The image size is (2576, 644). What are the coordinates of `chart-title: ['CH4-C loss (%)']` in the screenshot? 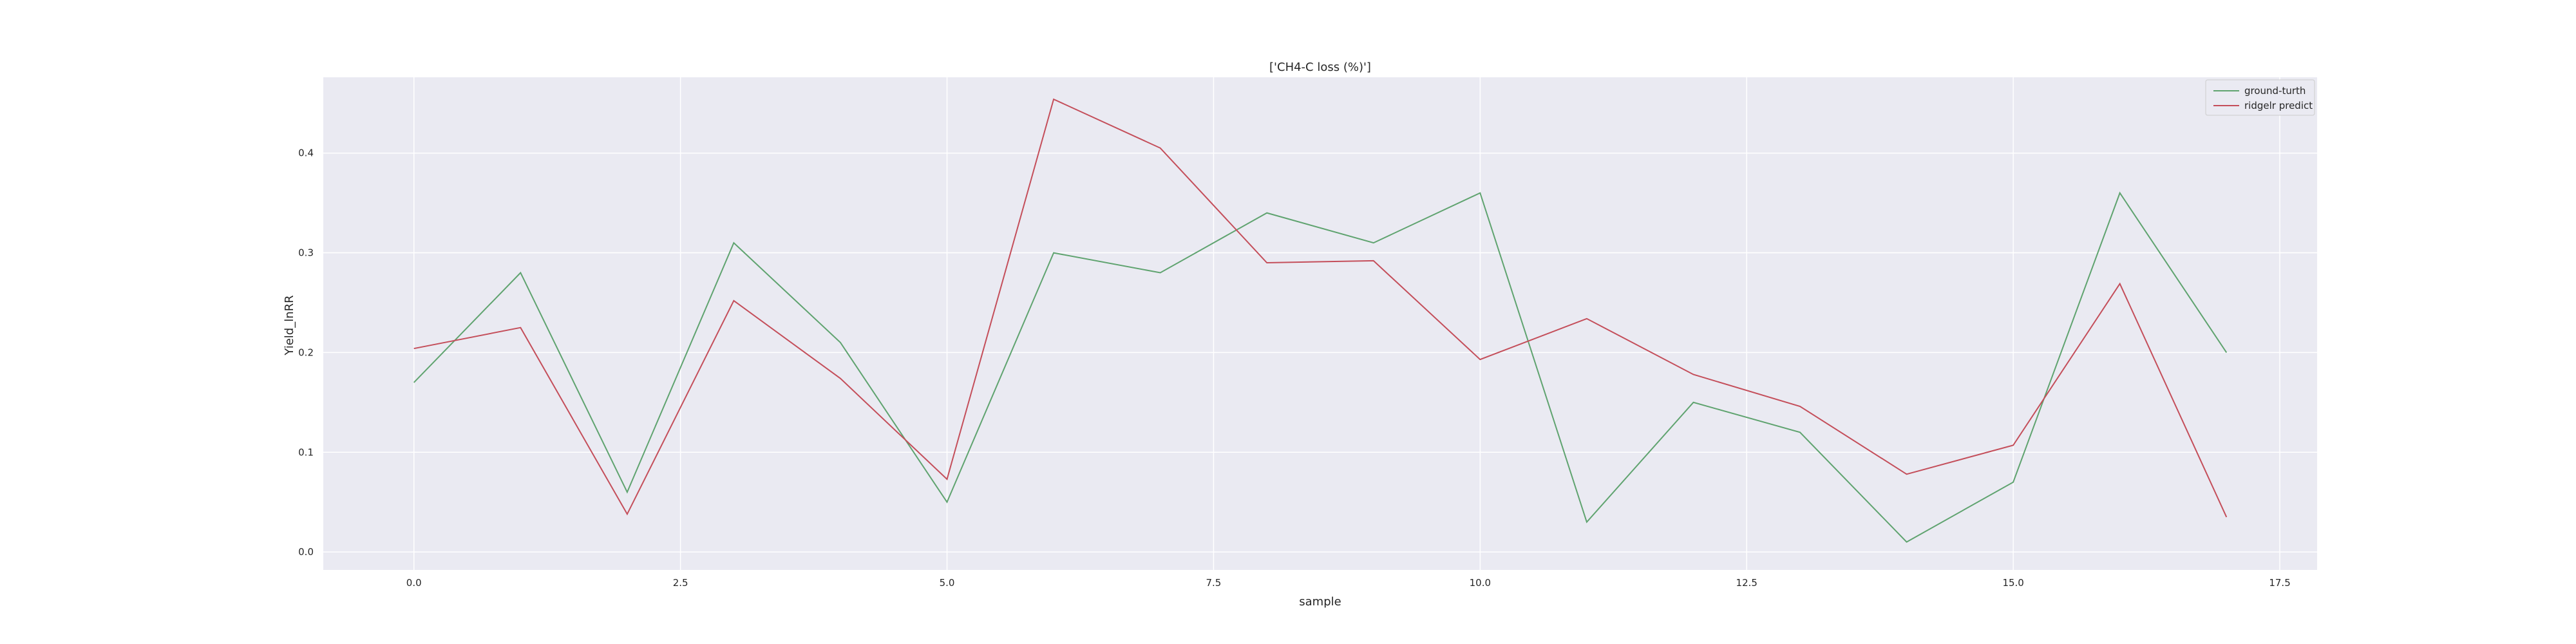 It's located at (1320, 67).